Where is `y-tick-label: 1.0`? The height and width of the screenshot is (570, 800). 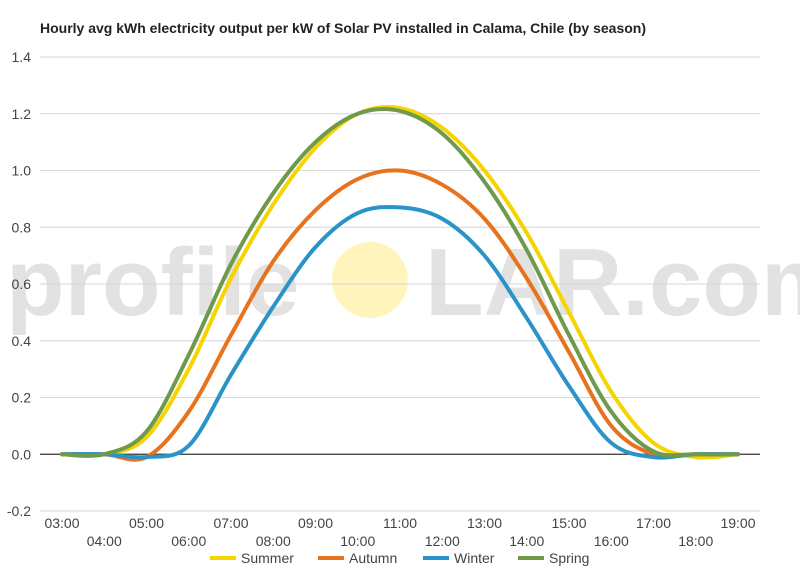
y-tick-label: 1.0 is located at coordinates (22, 171).